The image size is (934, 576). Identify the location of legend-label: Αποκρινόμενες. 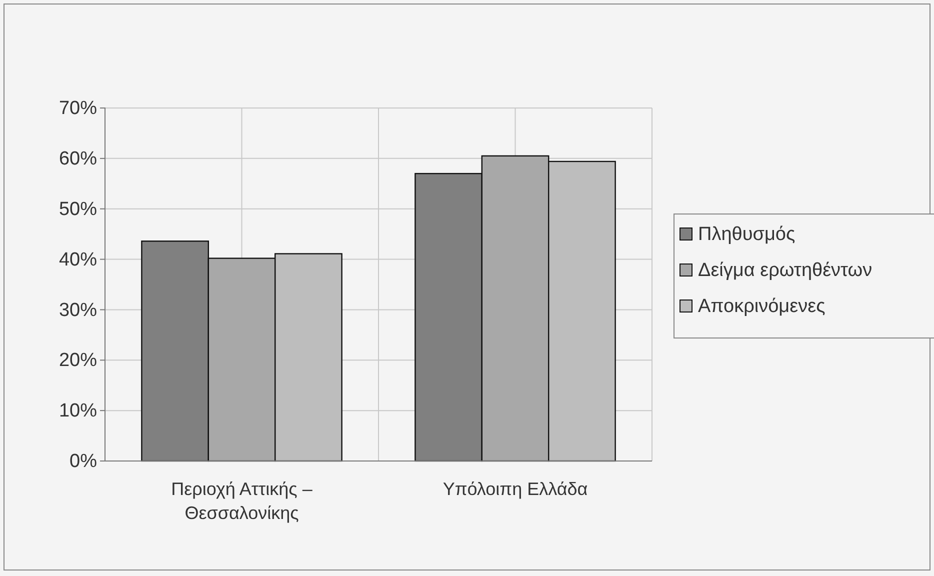
(762, 306).